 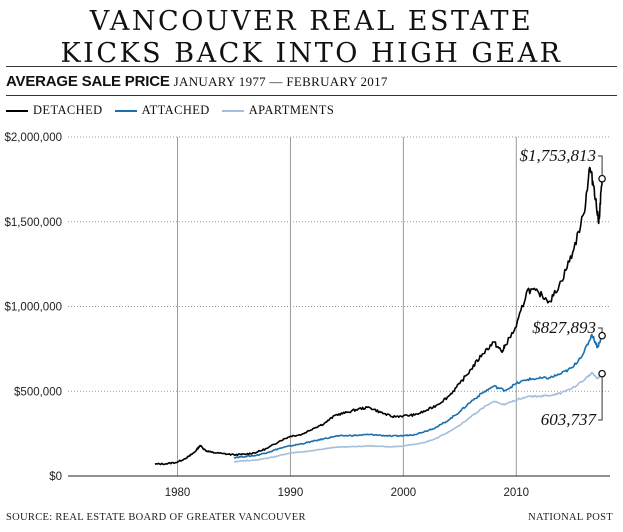 What do you see at coordinates (33, 223) in the screenshot?
I see `y-tick-label: $1,500,000` at bounding box center [33, 223].